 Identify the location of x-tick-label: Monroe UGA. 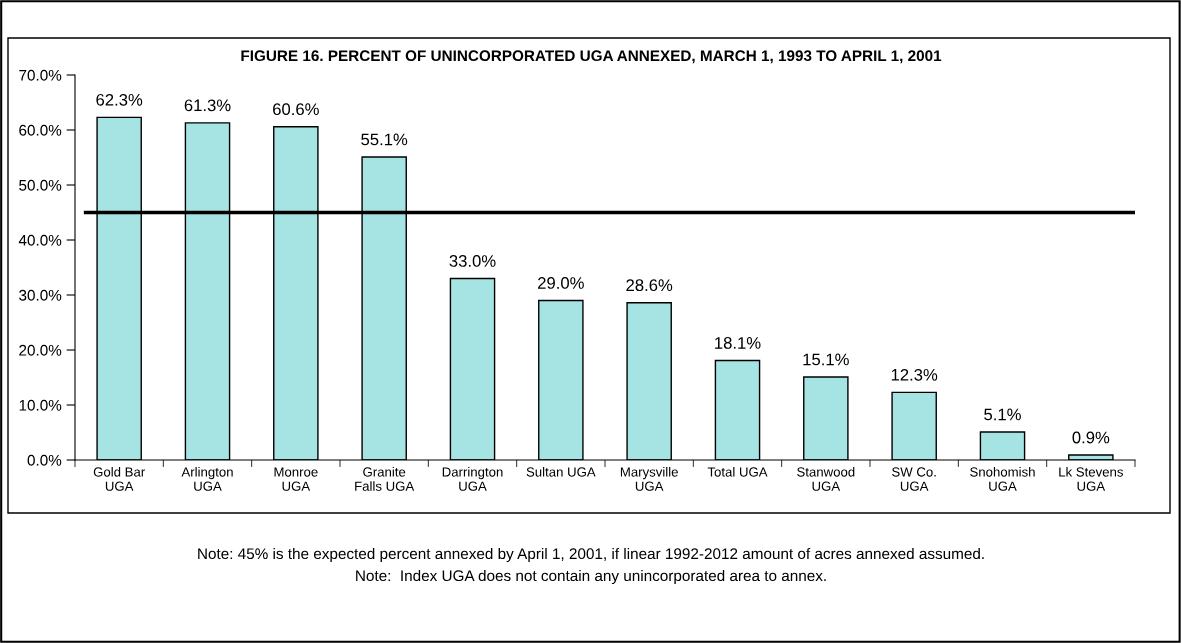
(296, 479).